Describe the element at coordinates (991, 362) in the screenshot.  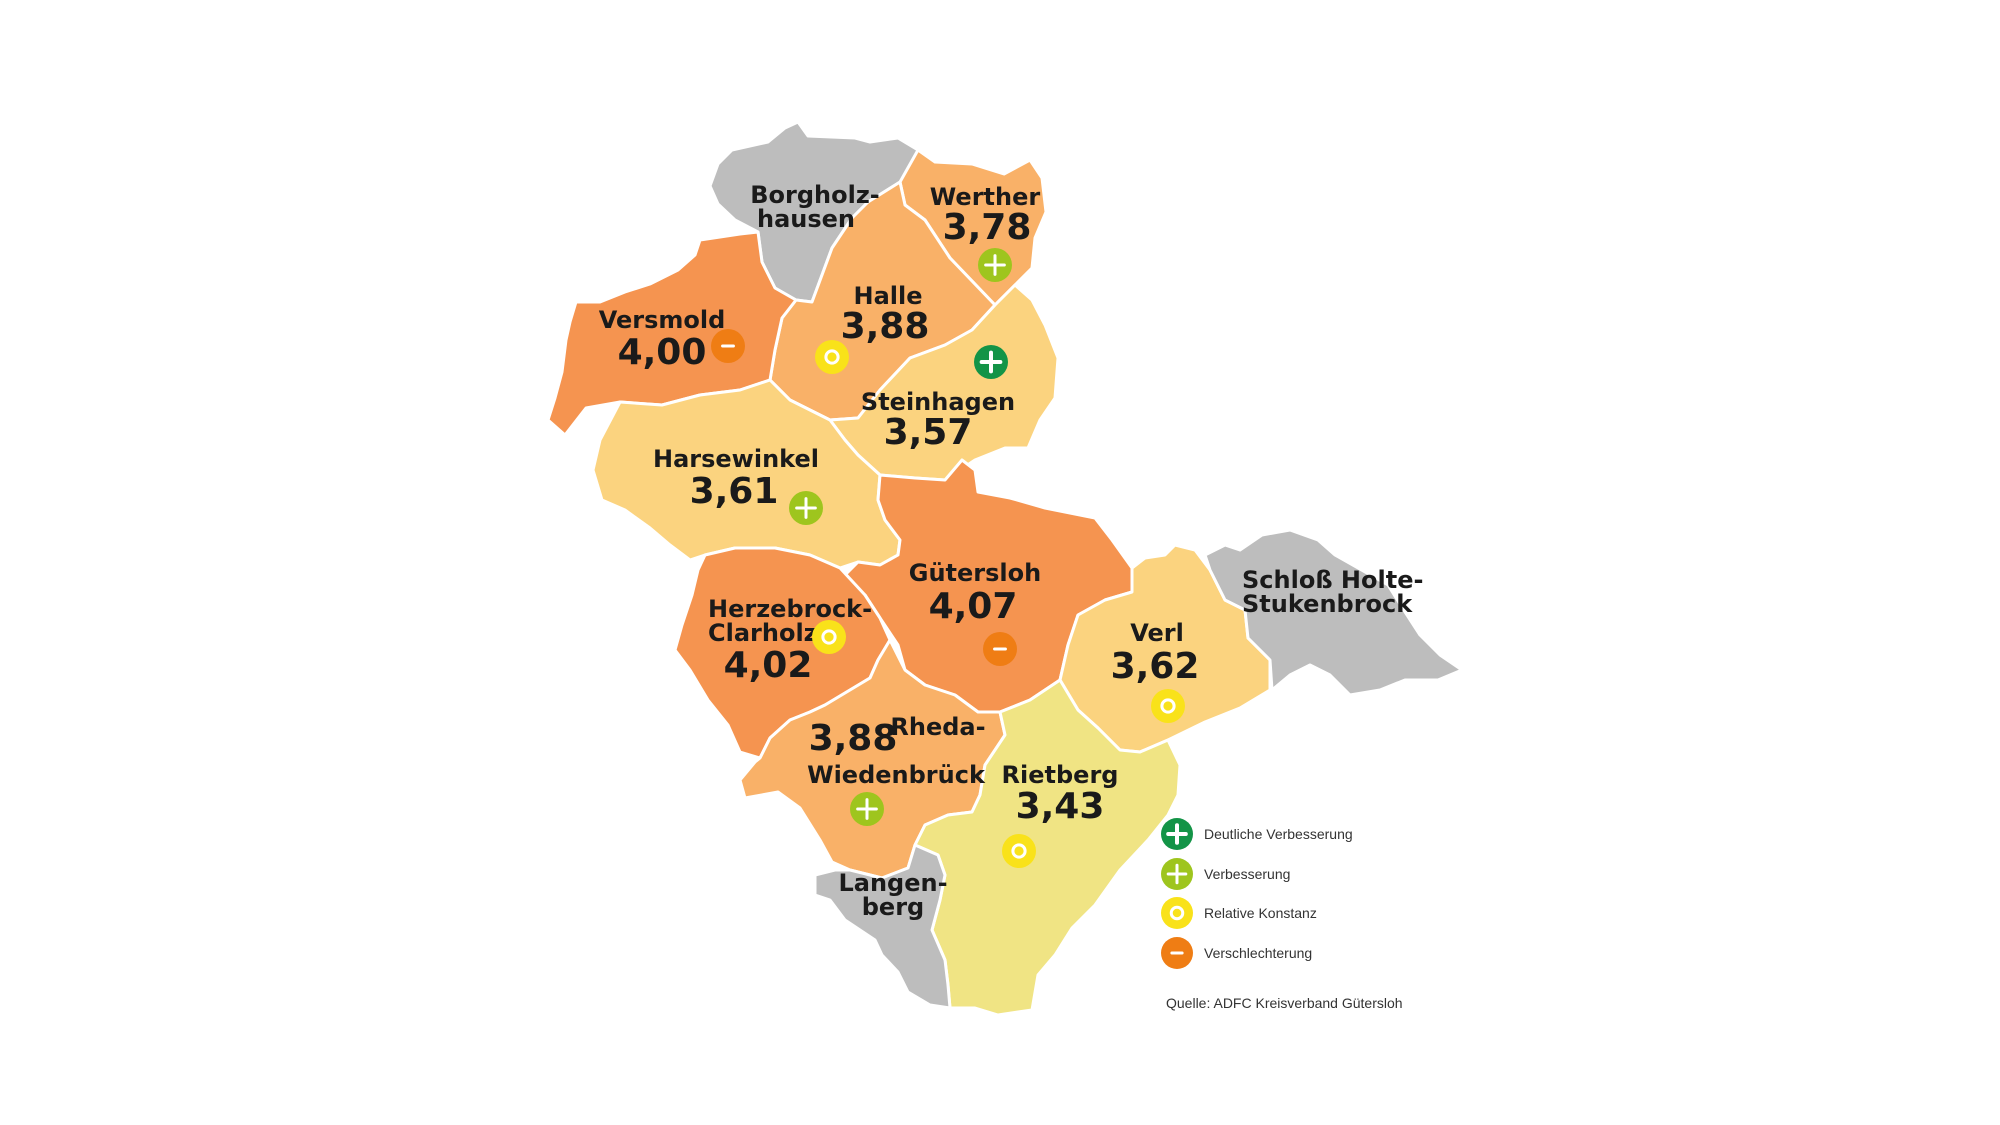
I see `steinhagen-trend-badge` at that location.